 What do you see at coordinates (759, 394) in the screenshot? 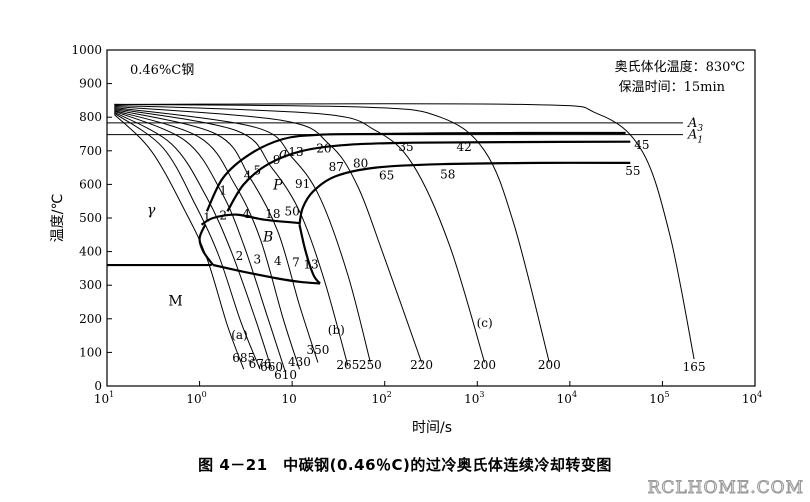
I see `x-tick-exp-7: 4` at bounding box center [759, 394].